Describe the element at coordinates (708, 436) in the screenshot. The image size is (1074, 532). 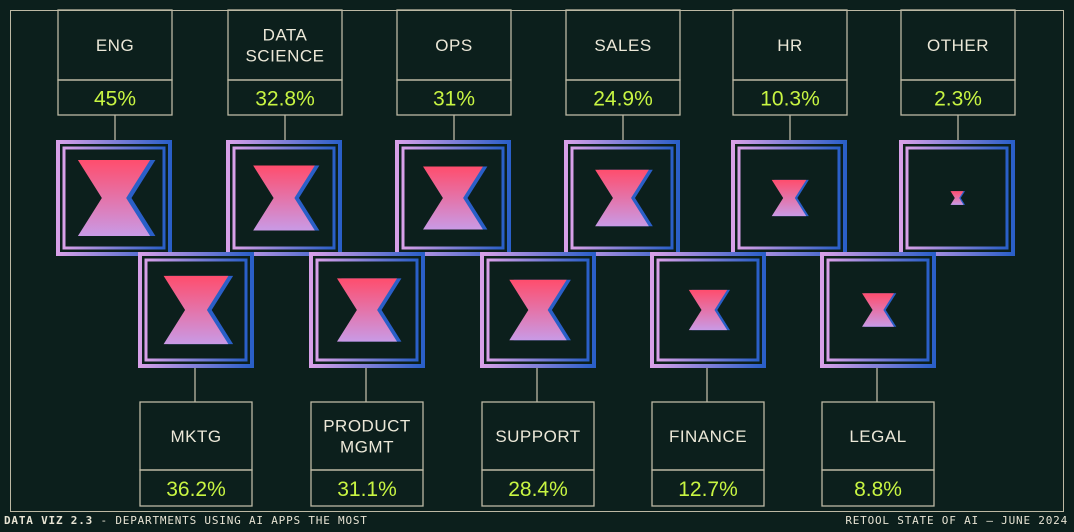
I see `bottom-3-label: FINANCE` at that location.